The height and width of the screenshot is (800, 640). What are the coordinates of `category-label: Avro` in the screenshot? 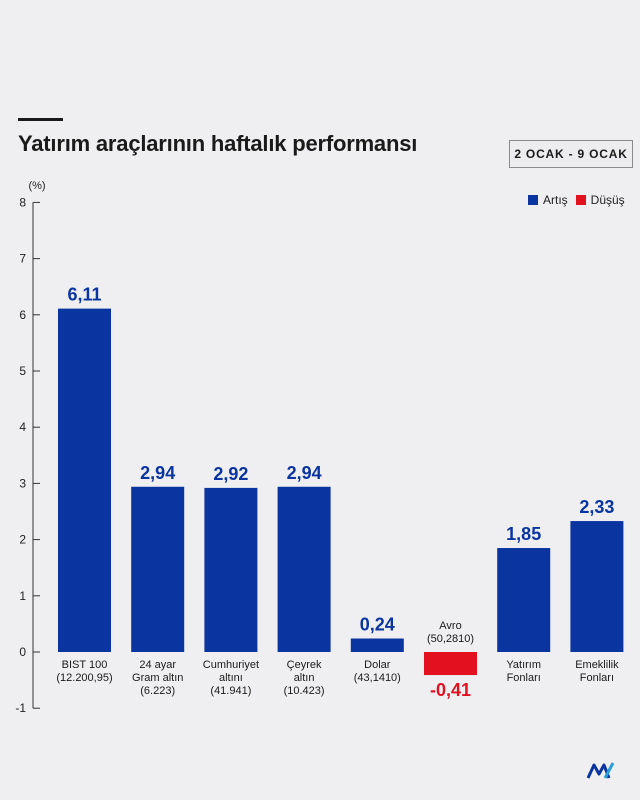 It's located at (450, 626).